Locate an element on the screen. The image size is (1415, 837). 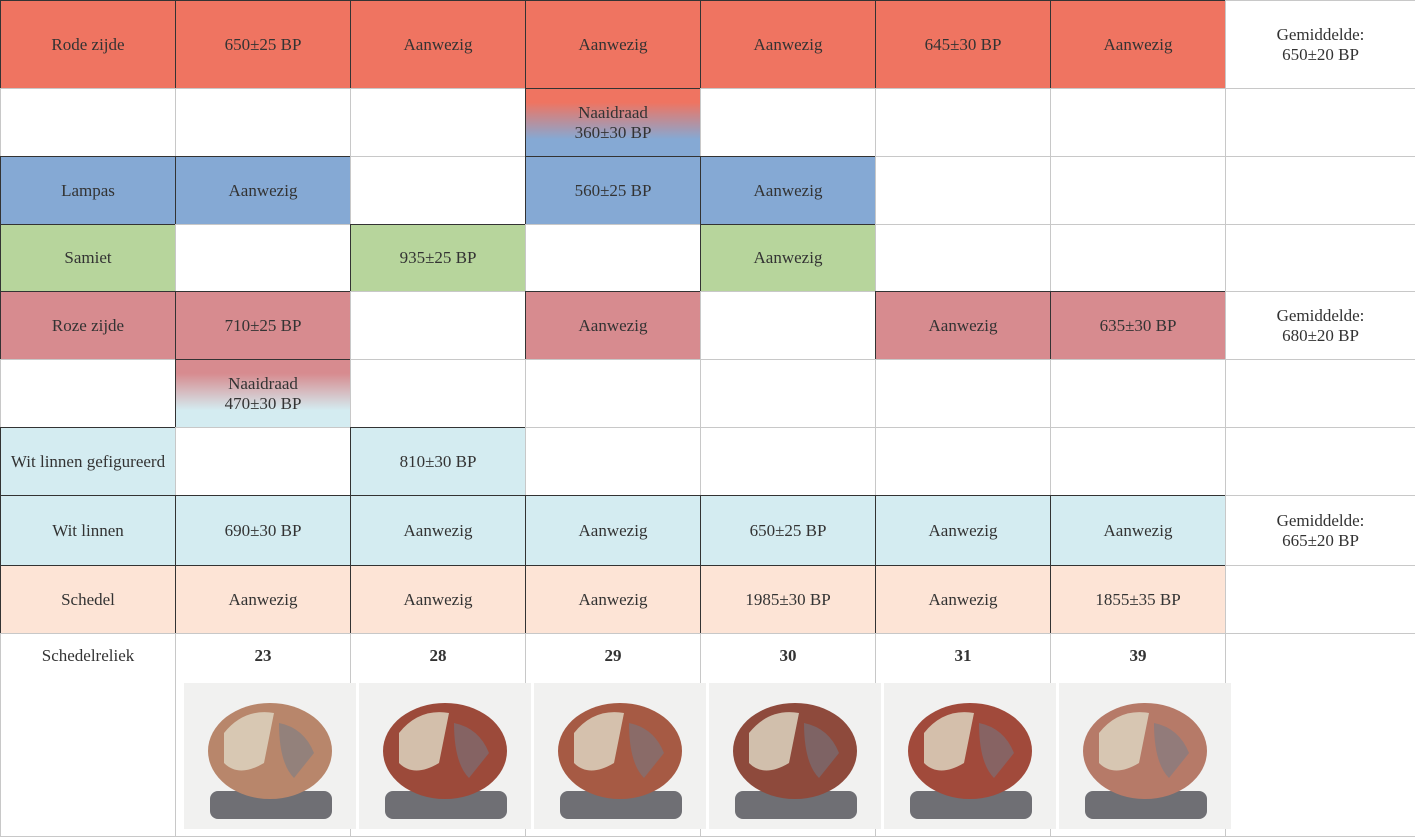
label-text: Wit linnen is located at coordinates (88, 530).